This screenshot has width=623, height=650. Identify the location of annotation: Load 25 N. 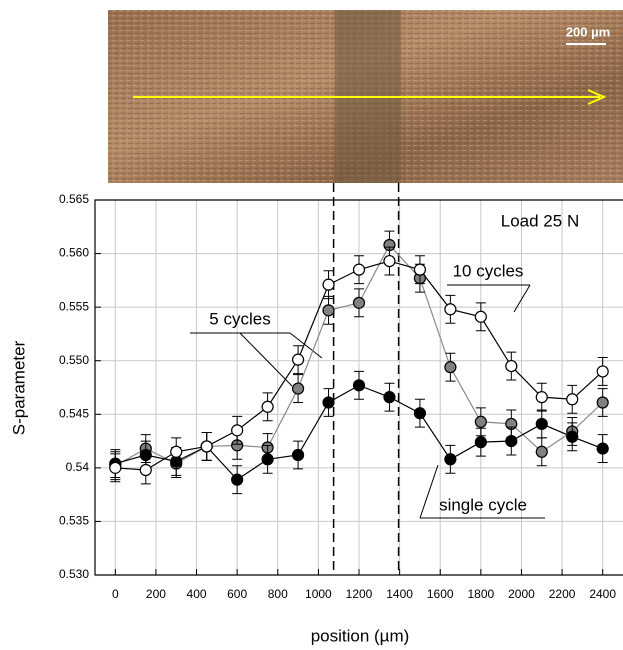
(540, 220).